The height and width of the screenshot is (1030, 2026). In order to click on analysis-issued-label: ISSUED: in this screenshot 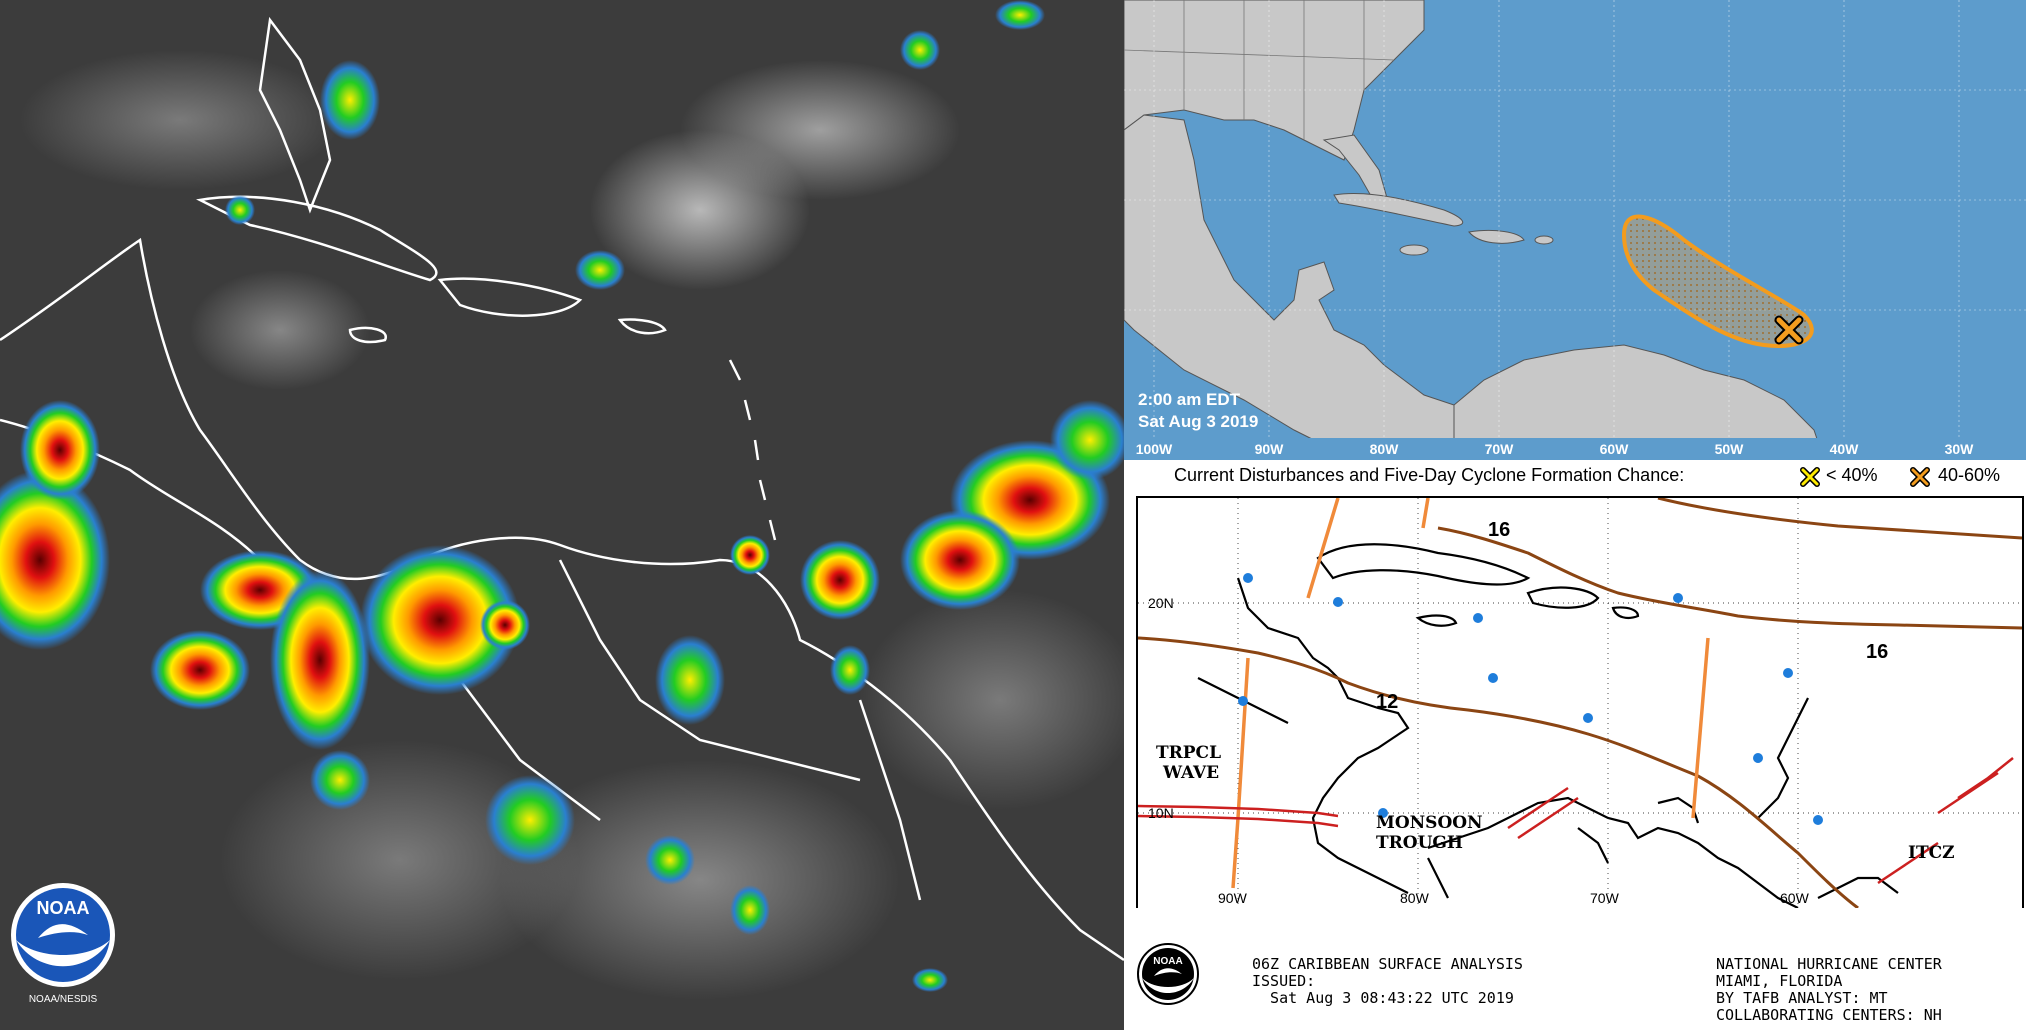, I will do `click(1284, 981)`.